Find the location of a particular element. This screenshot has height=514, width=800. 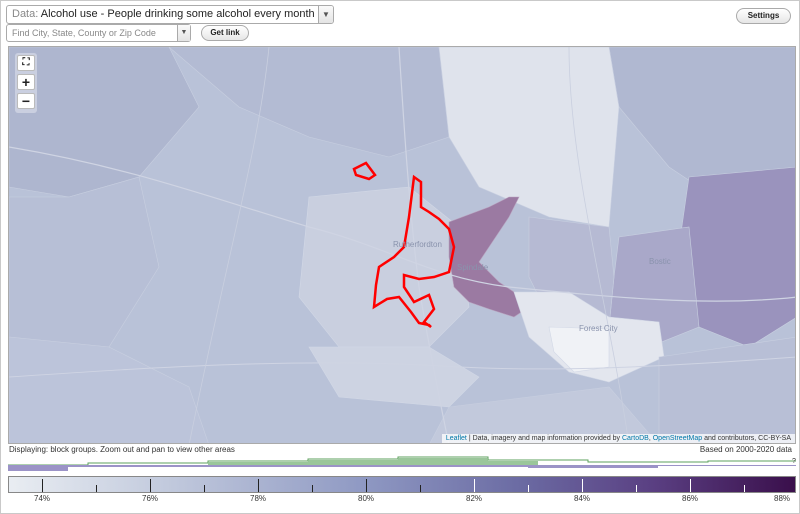

legend-gradient is located at coordinates (402, 484).